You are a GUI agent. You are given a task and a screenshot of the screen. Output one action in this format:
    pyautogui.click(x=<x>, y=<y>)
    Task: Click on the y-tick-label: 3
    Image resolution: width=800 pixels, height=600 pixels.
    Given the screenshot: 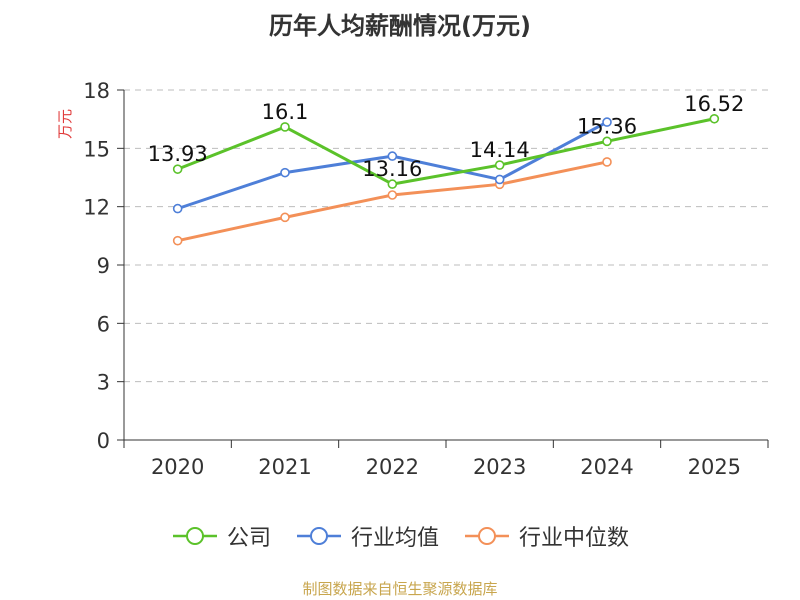 What is the action you would take?
    pyautogui.click(x=103, y=383)
    